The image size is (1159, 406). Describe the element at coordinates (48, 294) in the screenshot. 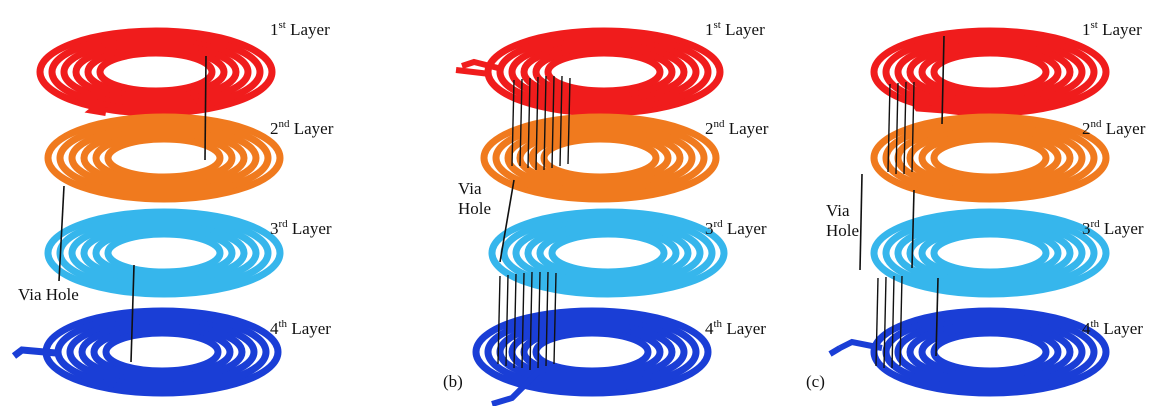

I see `via-hole-label: Via Hole` at that location.